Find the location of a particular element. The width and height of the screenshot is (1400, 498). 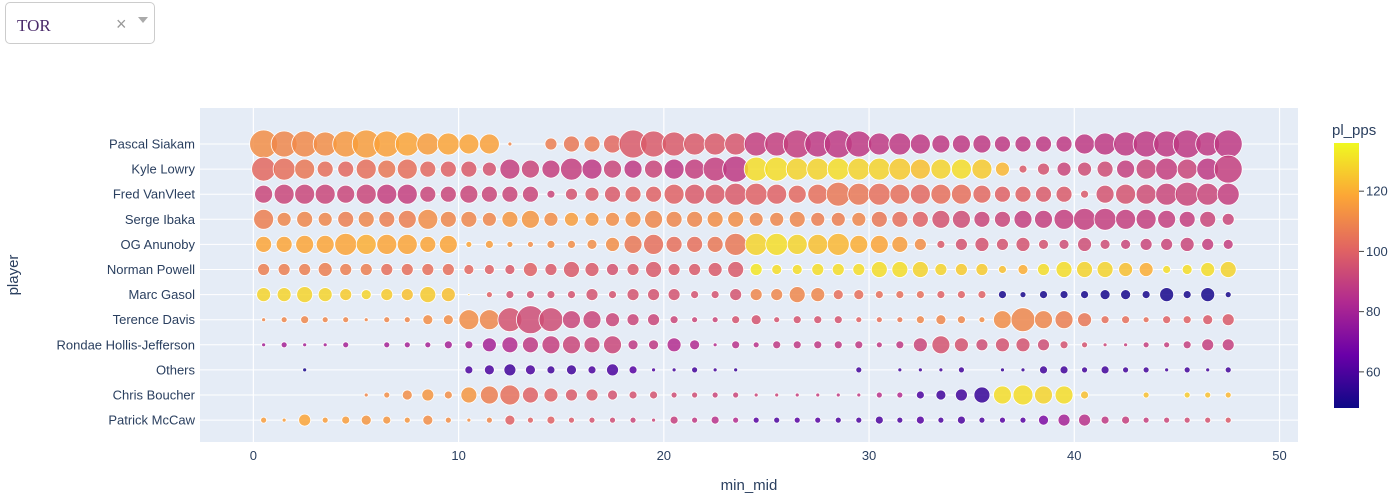

x-tick-labels: 0 10 20 30 40 50 is located at coordinates (768, 455).